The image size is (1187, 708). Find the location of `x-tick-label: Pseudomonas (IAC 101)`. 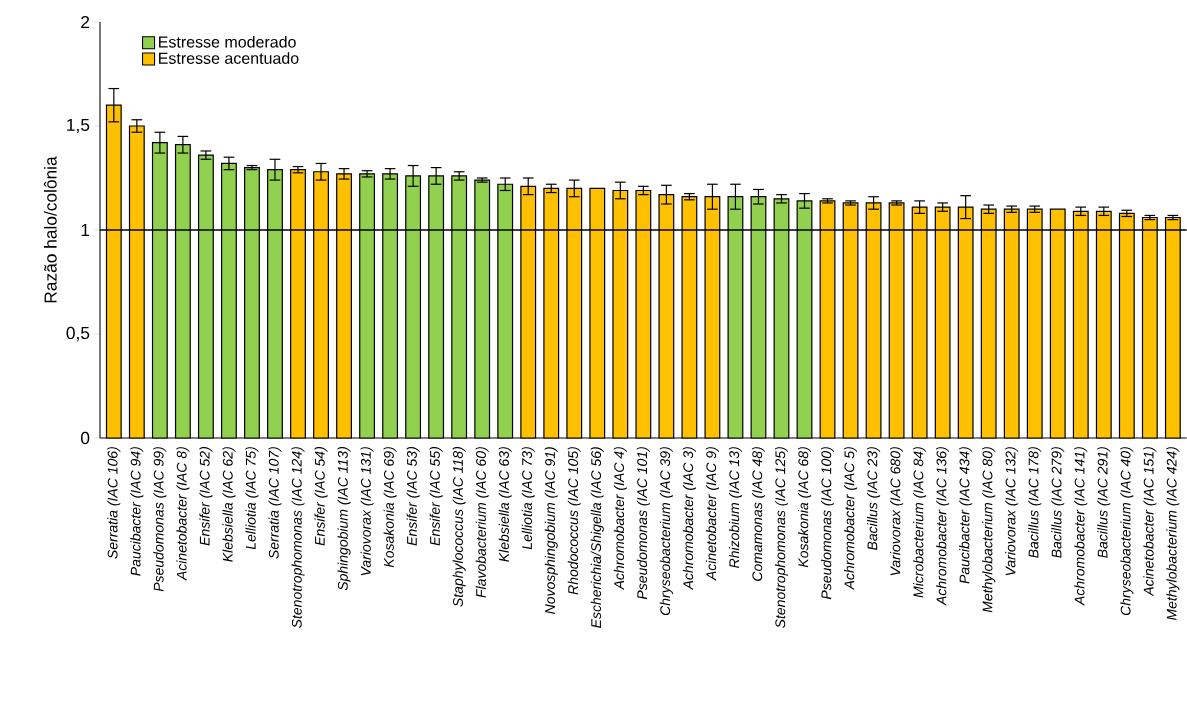

x-tick-label: Pseudomonas (IAC 101) is located at coordinates (643, 523).